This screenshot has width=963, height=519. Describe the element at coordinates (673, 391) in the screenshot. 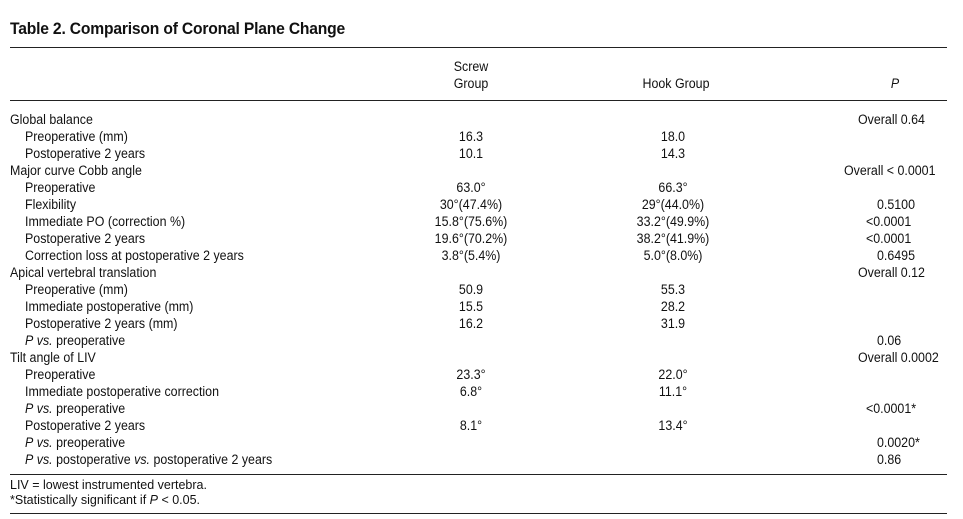

I see `cell-hook: 11.1°` at that location.